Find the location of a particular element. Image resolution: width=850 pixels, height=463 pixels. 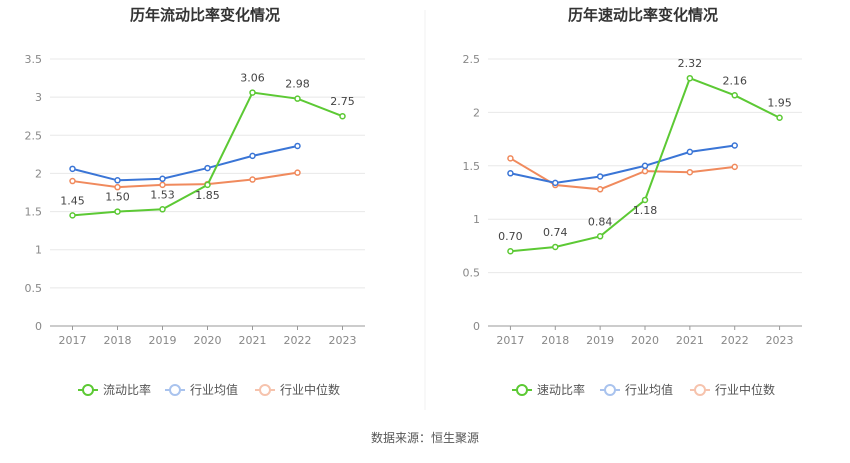

data-labels: 0.70 0.74 0.84 1.18 2.32 2.16 1.95 is located at coordinates (645, 150).